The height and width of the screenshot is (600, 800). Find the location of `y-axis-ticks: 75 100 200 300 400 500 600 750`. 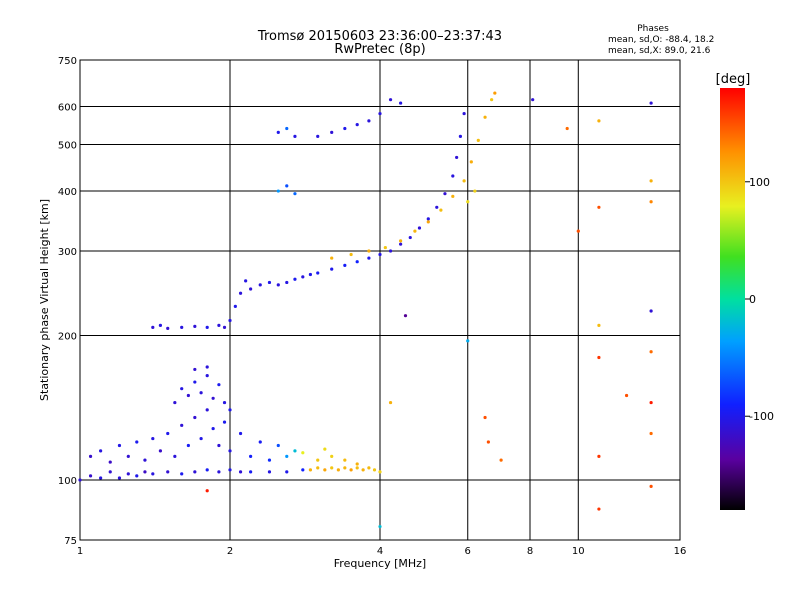

y-axis-ticks: 75 100 200 300 400 500 600 750 is located at coordinates (67, 301).